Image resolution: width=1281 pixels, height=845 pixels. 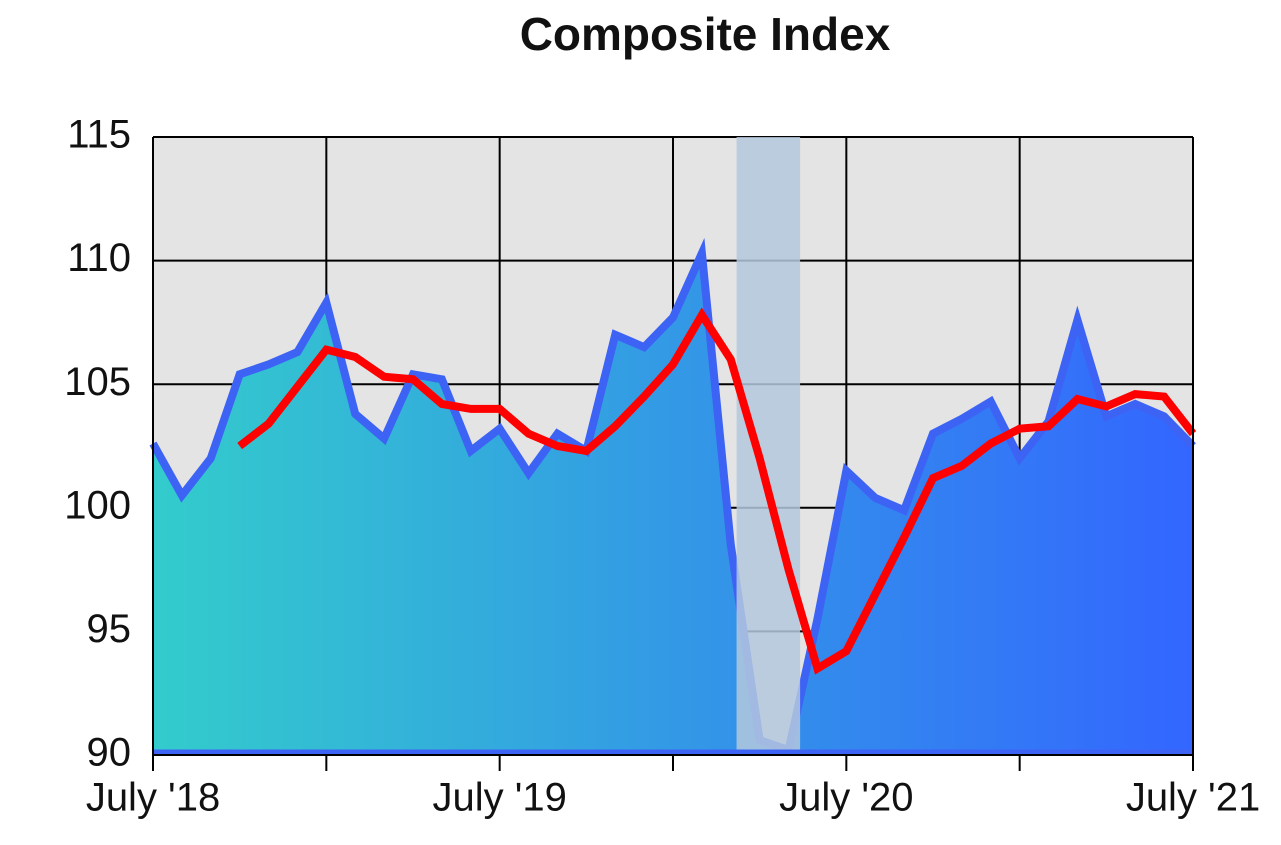 What do you see at coordinates (97, 382) in the screenshot?
I see `y-tick-label: 105` at bounding box center [97, 382].